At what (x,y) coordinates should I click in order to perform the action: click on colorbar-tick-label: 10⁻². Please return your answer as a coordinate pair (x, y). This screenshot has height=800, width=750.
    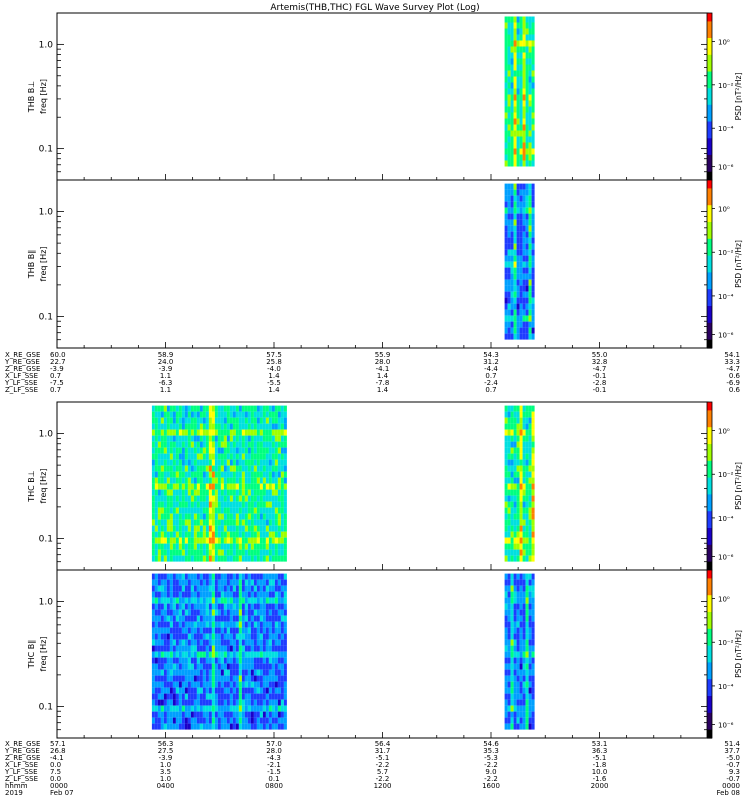
    Looking at the image, I should click on (726, 475).